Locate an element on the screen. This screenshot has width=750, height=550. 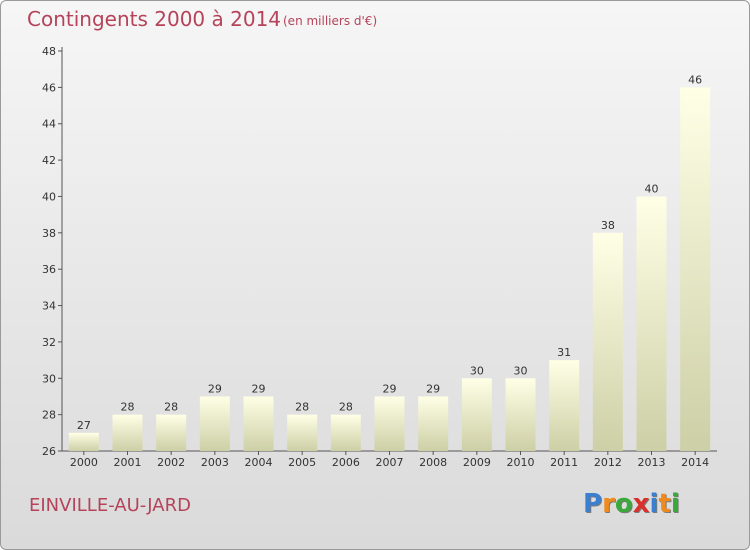
data-label-2001: 28 is located at coordinates (128, 407).